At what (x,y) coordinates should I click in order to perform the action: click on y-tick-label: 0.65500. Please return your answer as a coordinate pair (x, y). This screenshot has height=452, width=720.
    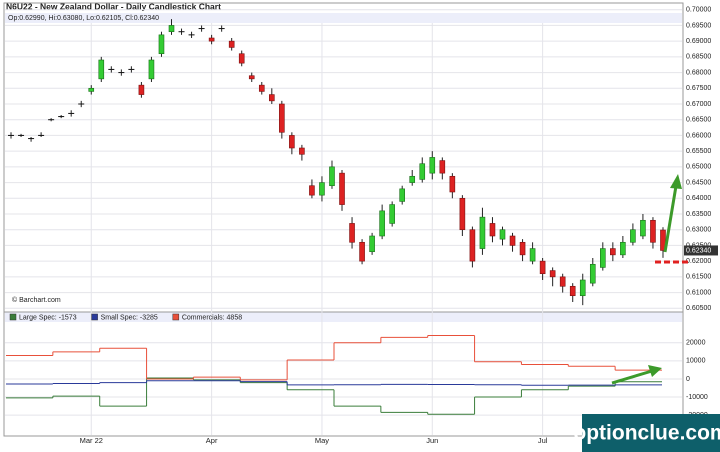
    Looking at the image, I should click on (698, 151).